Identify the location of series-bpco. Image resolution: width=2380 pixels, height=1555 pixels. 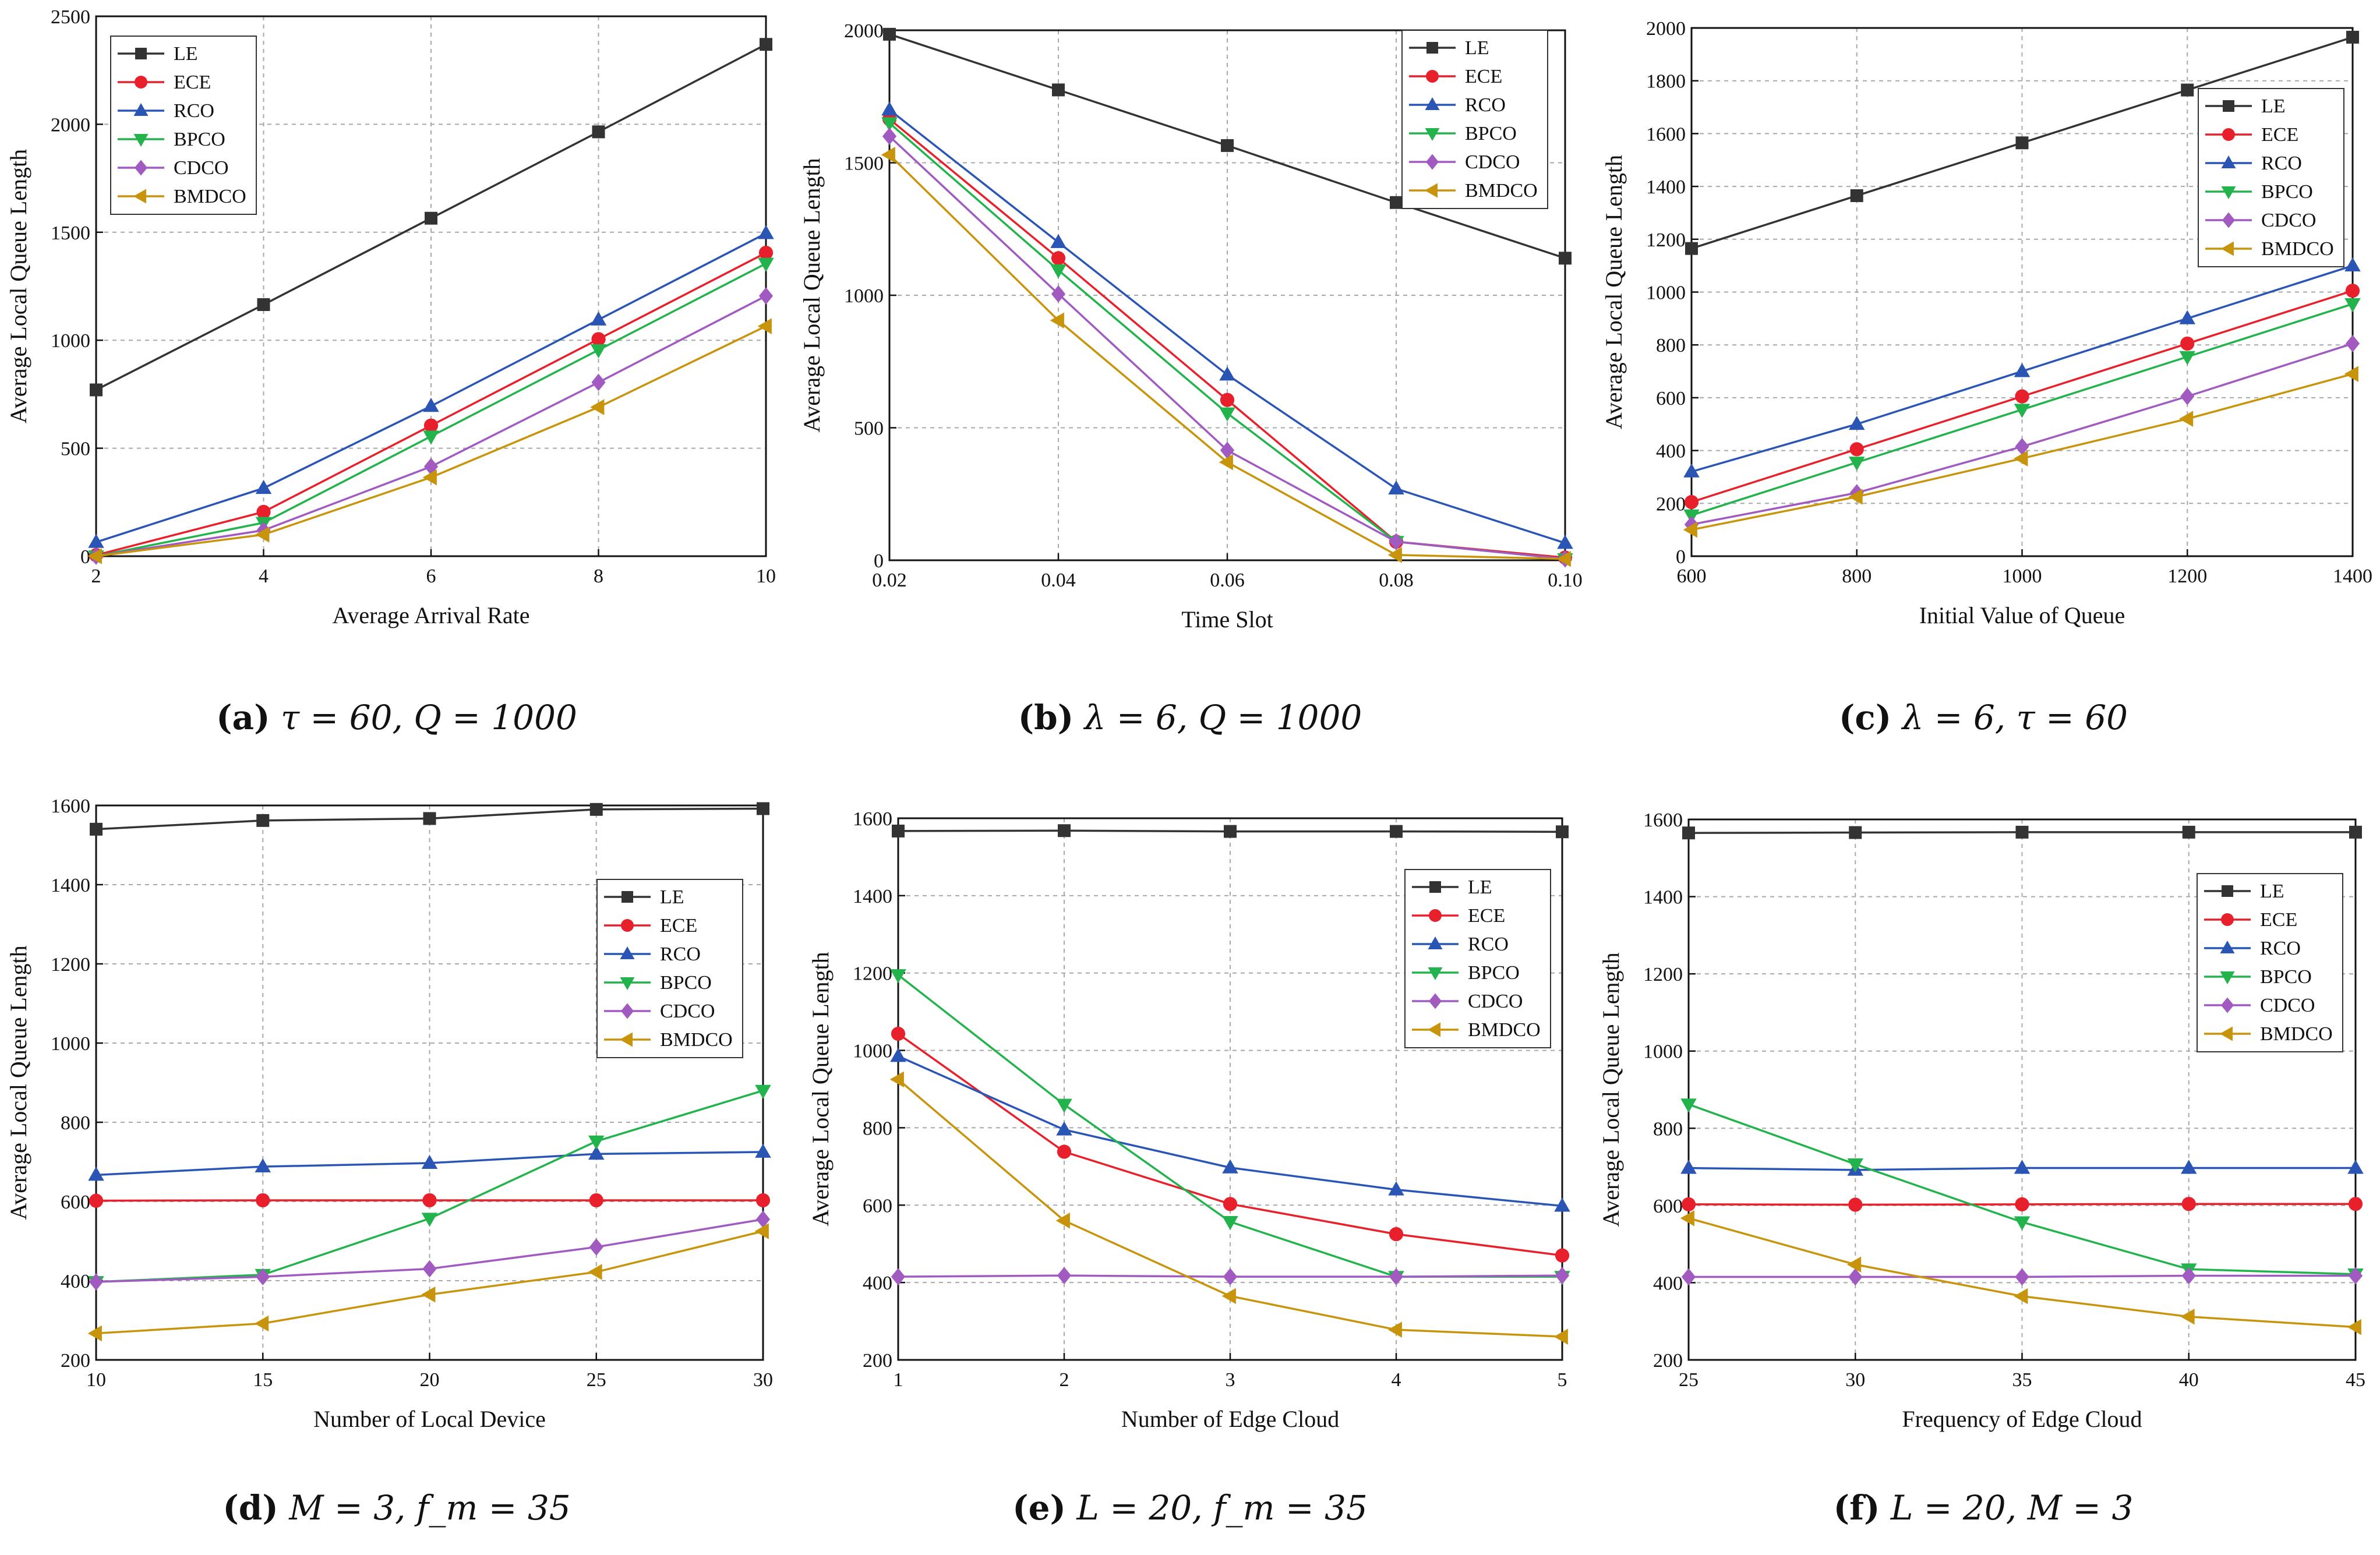
(2022, 1190).